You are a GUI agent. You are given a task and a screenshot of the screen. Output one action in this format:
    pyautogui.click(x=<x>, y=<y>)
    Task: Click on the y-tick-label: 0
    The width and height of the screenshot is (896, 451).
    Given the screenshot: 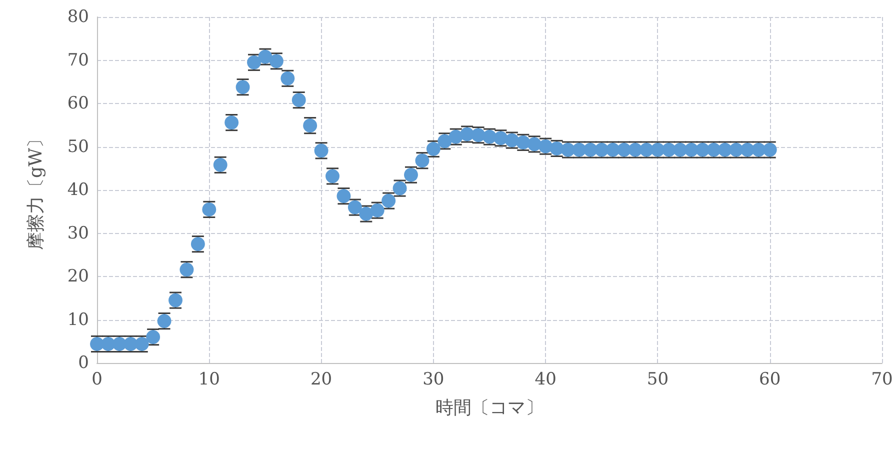 What is the action you would take?
    pyautogui.click(x=83, y=363)
    